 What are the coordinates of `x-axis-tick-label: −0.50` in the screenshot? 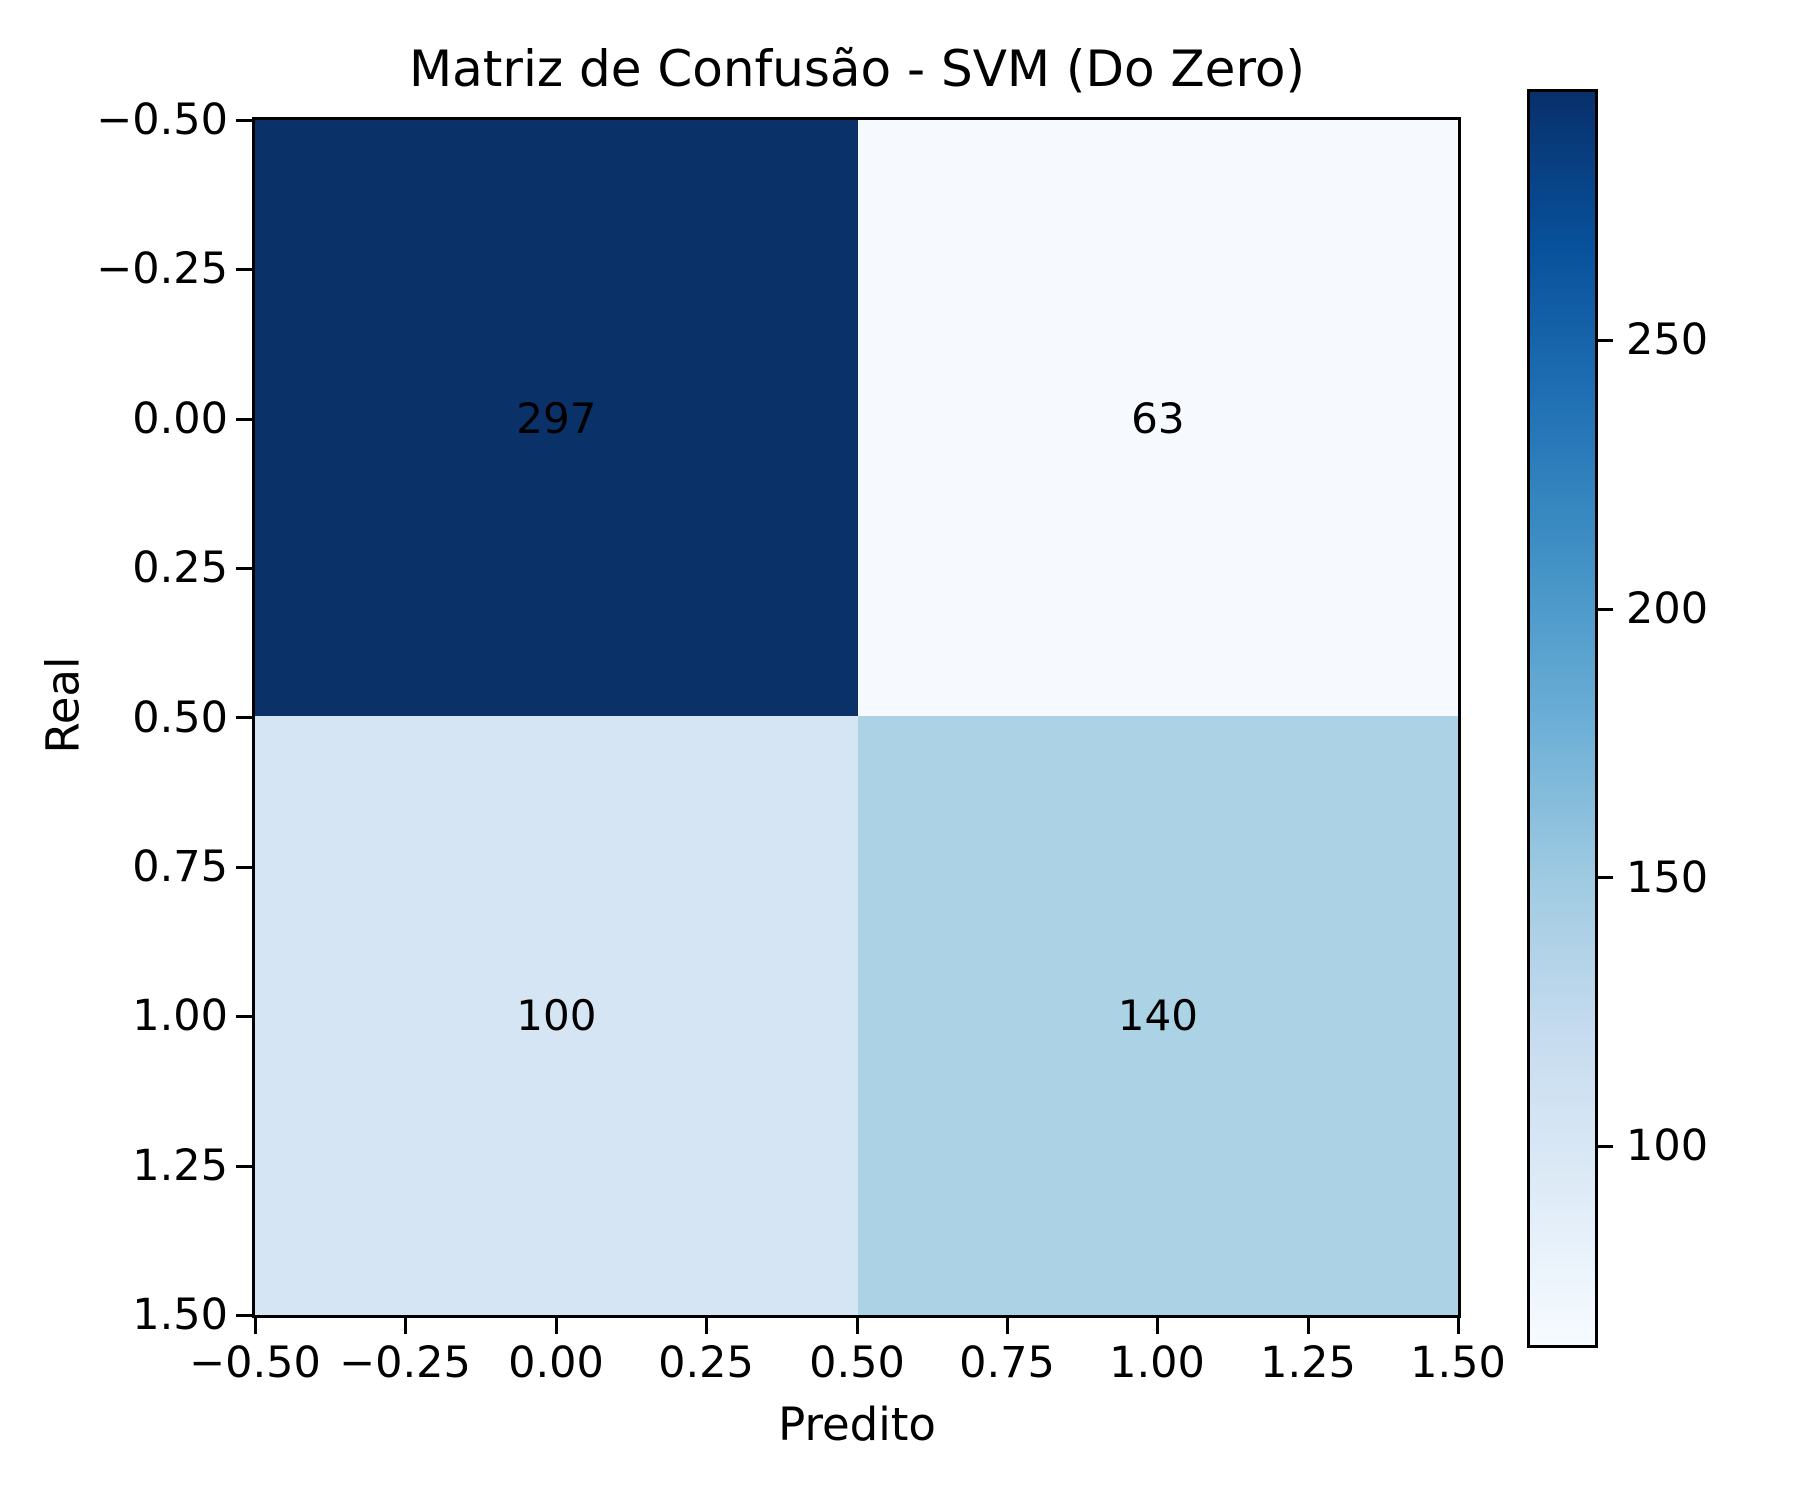 It's located at (255, 1363).